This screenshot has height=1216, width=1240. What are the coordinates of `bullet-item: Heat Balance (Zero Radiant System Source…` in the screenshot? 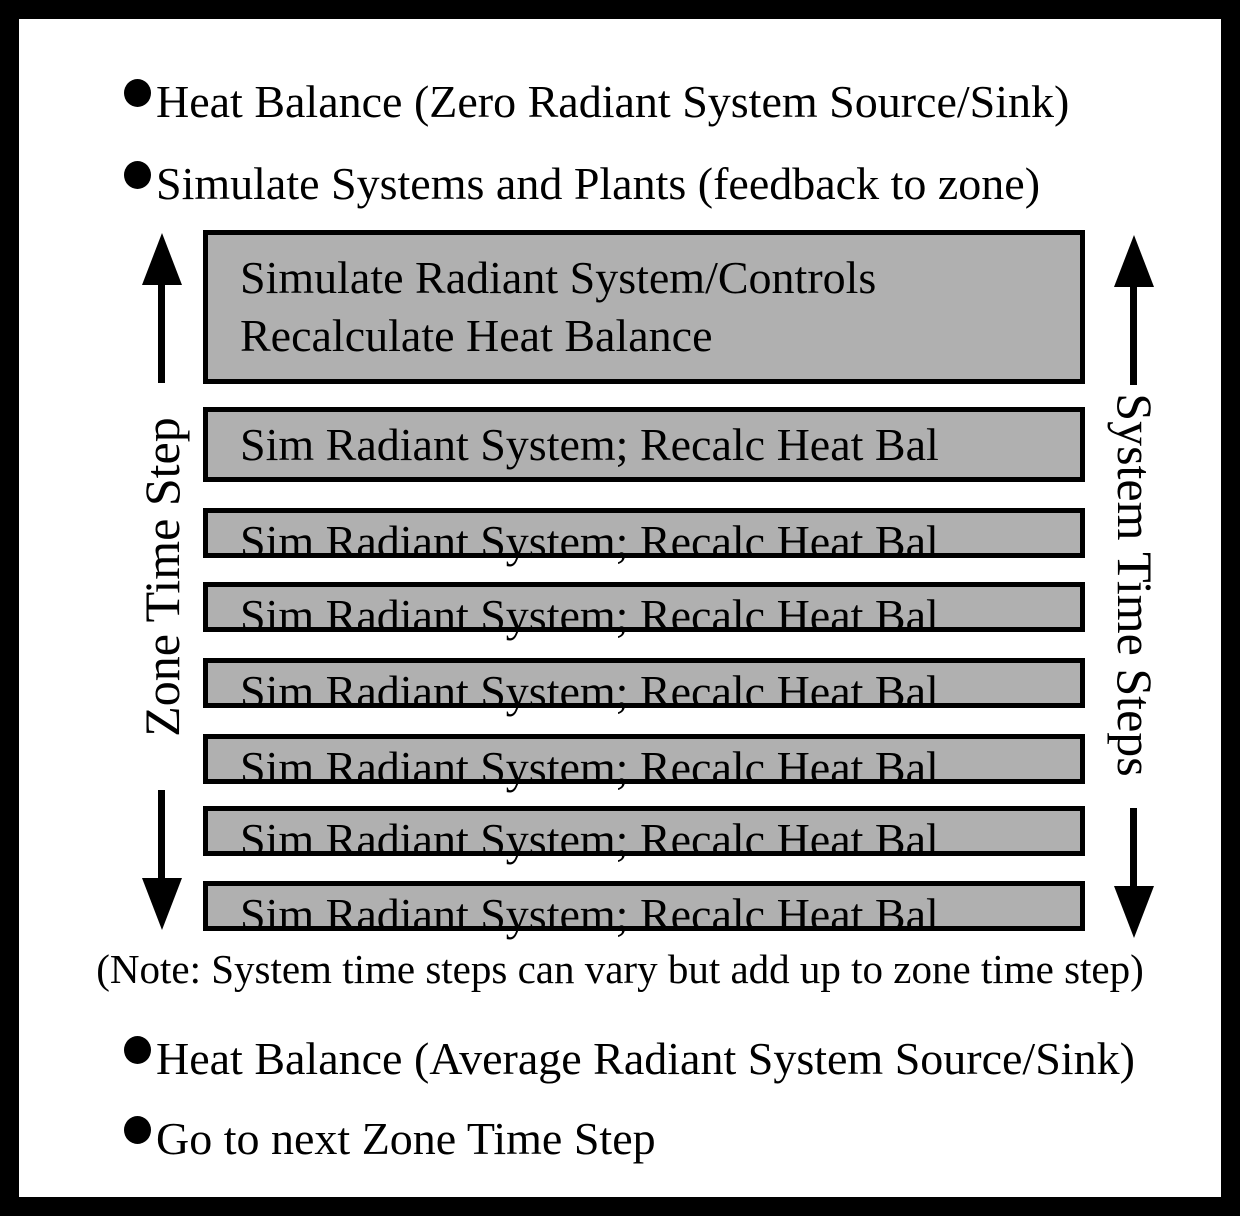 It's located at (596, 102).